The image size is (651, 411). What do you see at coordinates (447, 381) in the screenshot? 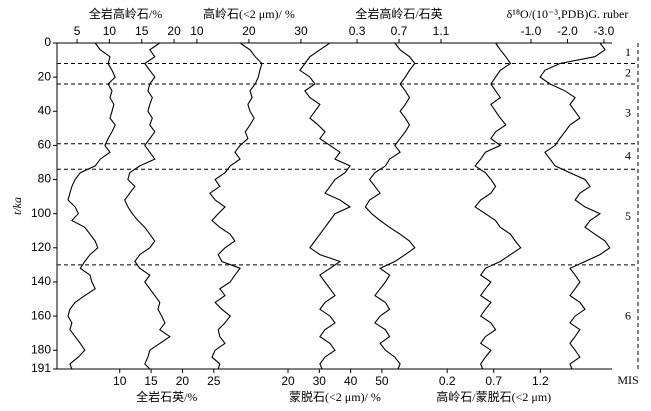
I see `x-tick-label: 0.2` at bounding box center [447, 381].